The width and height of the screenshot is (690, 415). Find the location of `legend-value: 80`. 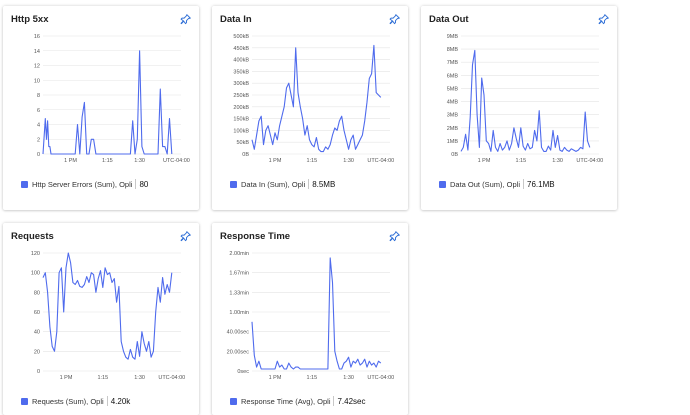

legend-value: 80 is located at coordinates (144, 184).